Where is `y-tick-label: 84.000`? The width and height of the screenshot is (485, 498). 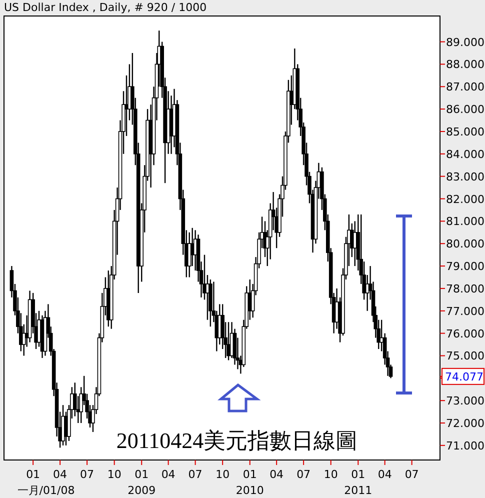
y-tick-label: 84.000 is located at coordinates (465, 154).